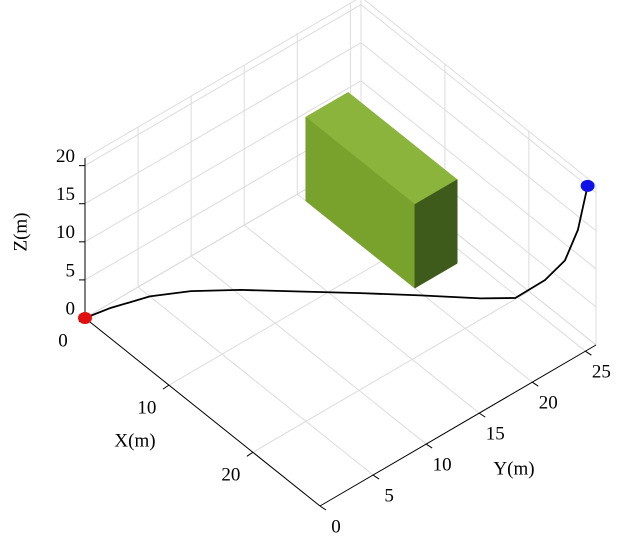 The width and height of the screenshot is (624, 540). Describe the element at coordinates (65, 232) in the screenshot. I see `z-tick-label: 10` at that location.